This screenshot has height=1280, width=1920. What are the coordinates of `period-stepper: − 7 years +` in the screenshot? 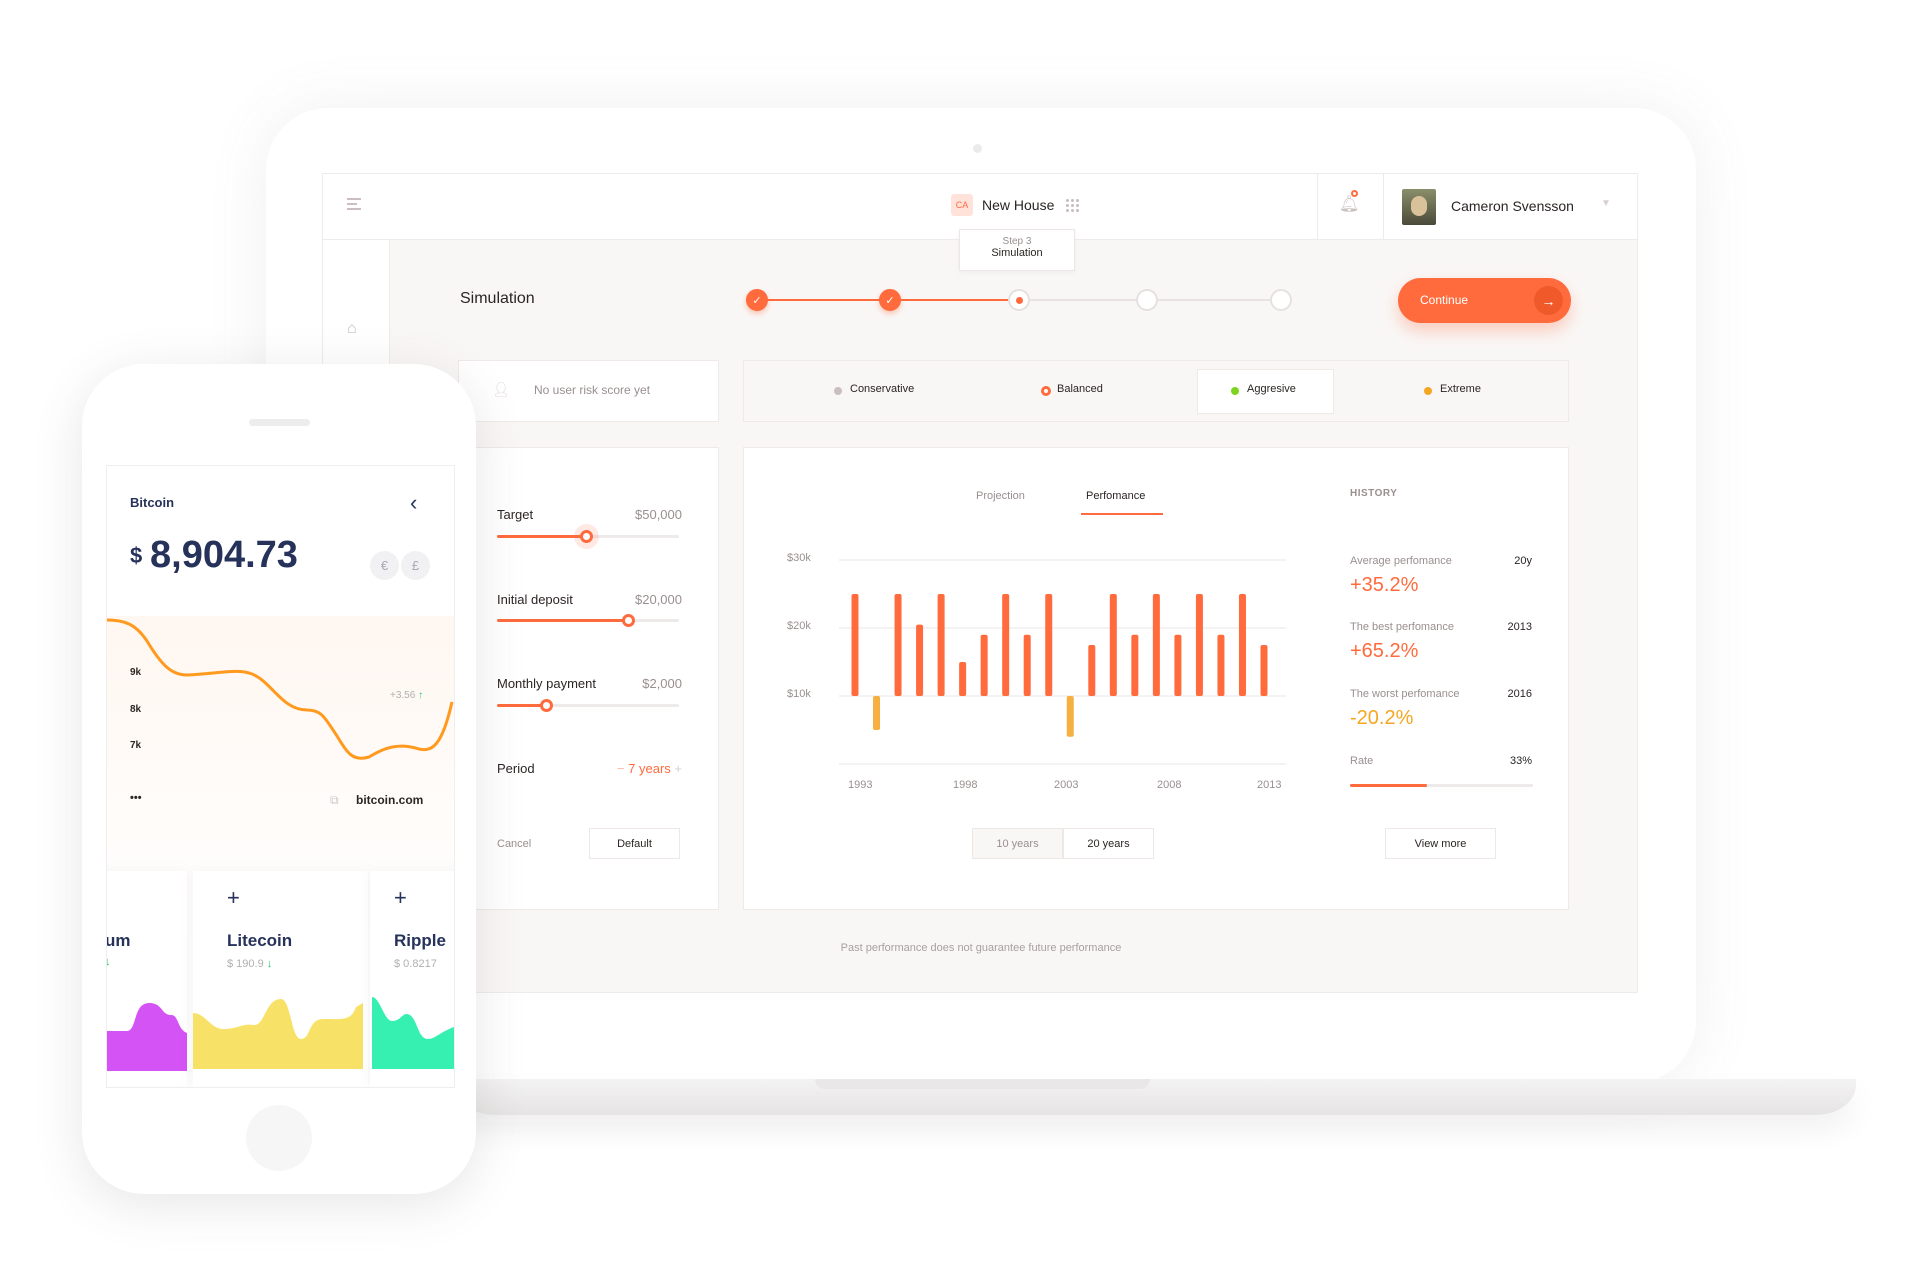 It's located at (649, 768).